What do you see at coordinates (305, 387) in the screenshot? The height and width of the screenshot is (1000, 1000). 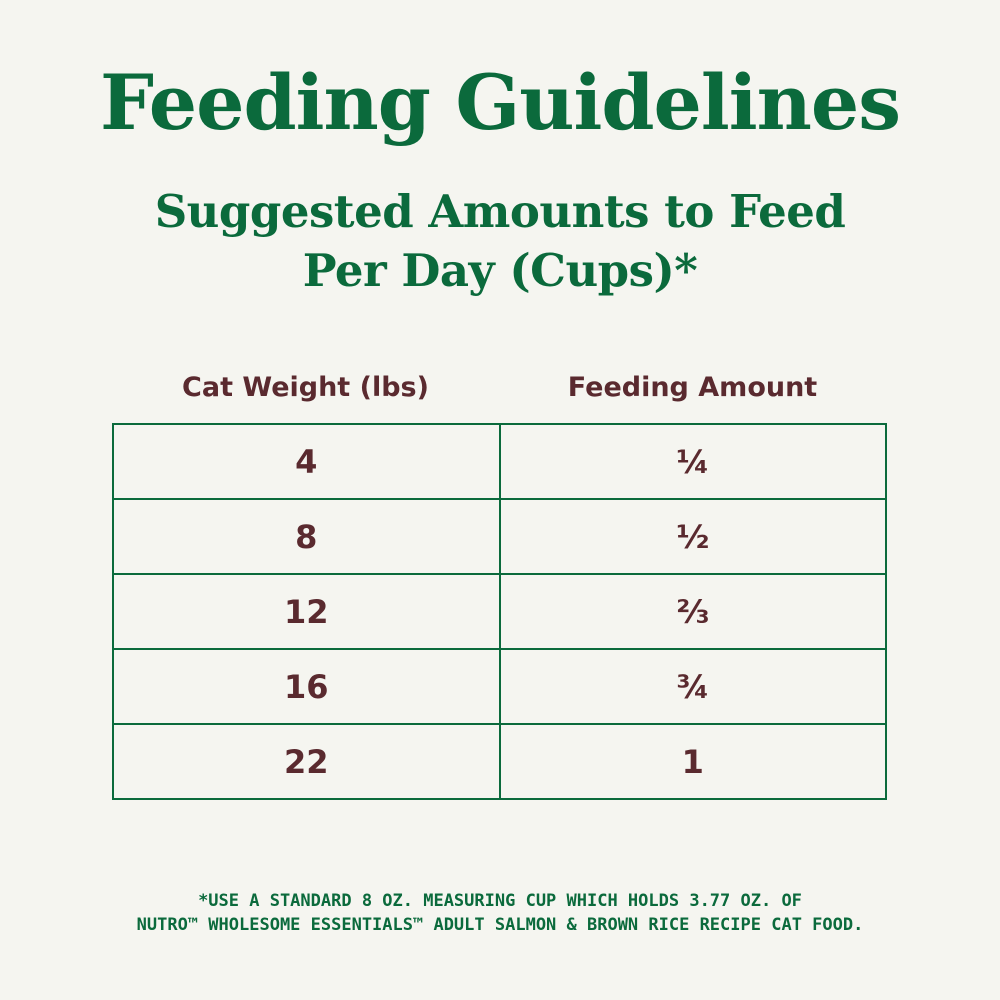 I see `column-header: Cat Weight (lbs)` at bounding box center [305, 387].